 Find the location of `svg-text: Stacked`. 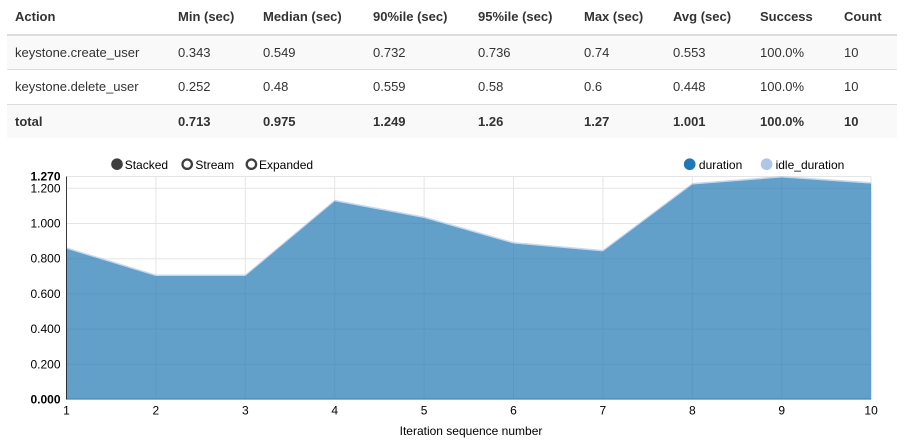

svg-text: Stacked is located at coordinates (146, 165).